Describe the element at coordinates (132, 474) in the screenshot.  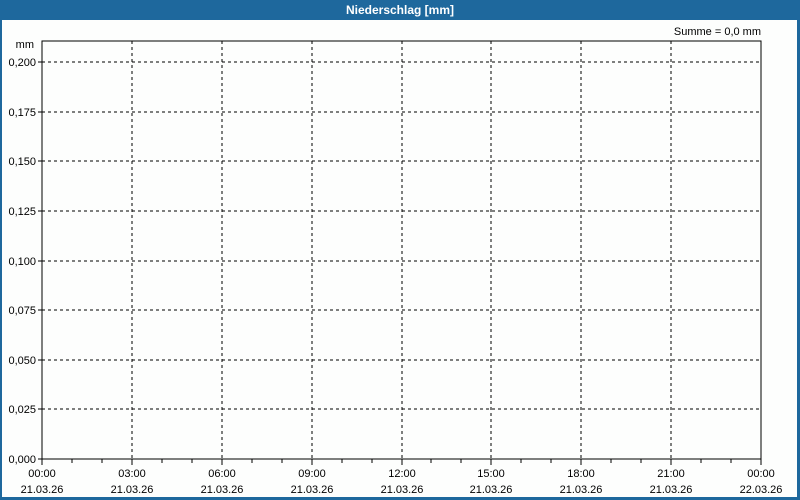
I see `x-time-label: 03:00` at that location.